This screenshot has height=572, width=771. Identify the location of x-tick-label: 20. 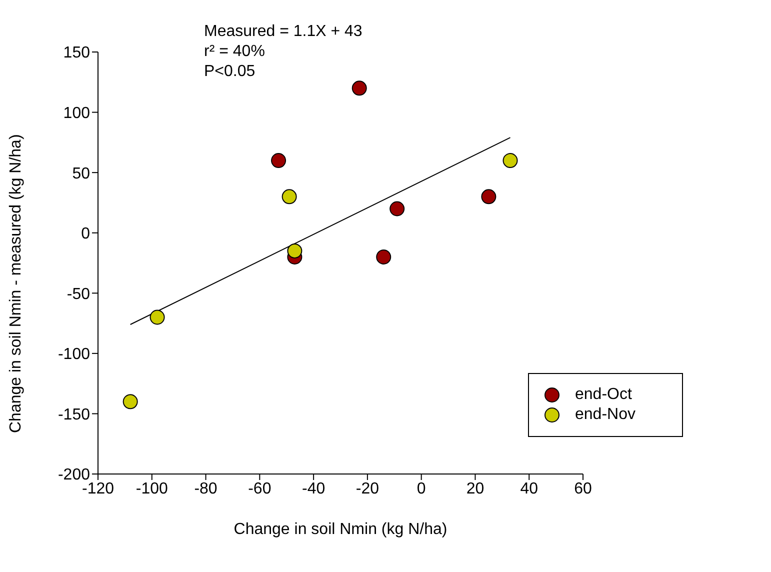
(475, 489).